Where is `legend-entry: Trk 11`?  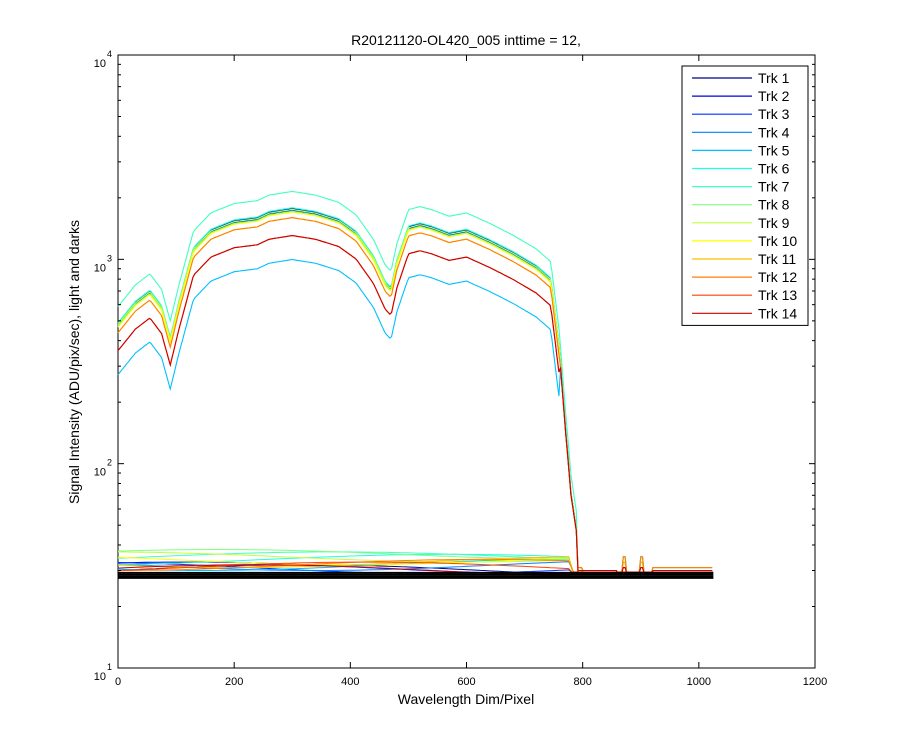
legend-entry: Trk 11 is located at coordinates (777, 259).